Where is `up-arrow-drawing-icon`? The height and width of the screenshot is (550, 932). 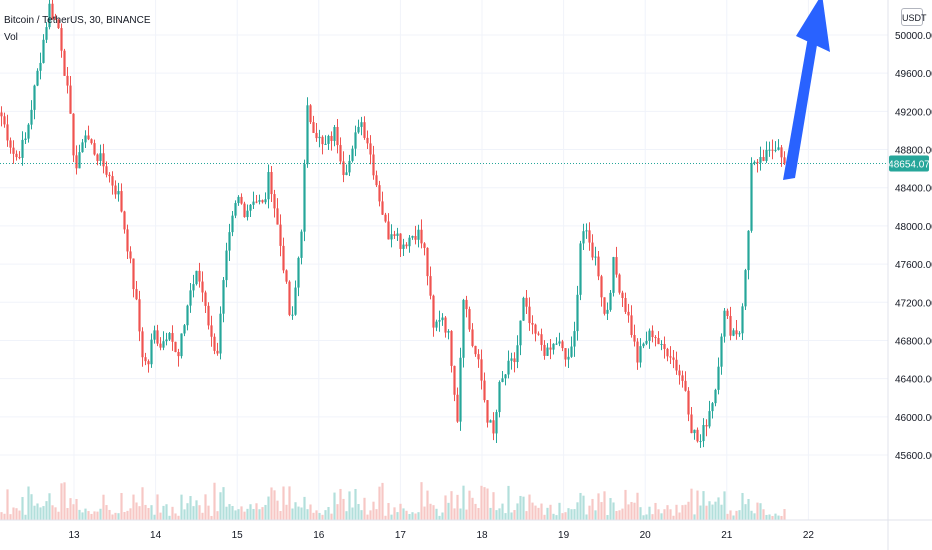
up-arrow-drawing-icon is located at coordinates (806, 90).